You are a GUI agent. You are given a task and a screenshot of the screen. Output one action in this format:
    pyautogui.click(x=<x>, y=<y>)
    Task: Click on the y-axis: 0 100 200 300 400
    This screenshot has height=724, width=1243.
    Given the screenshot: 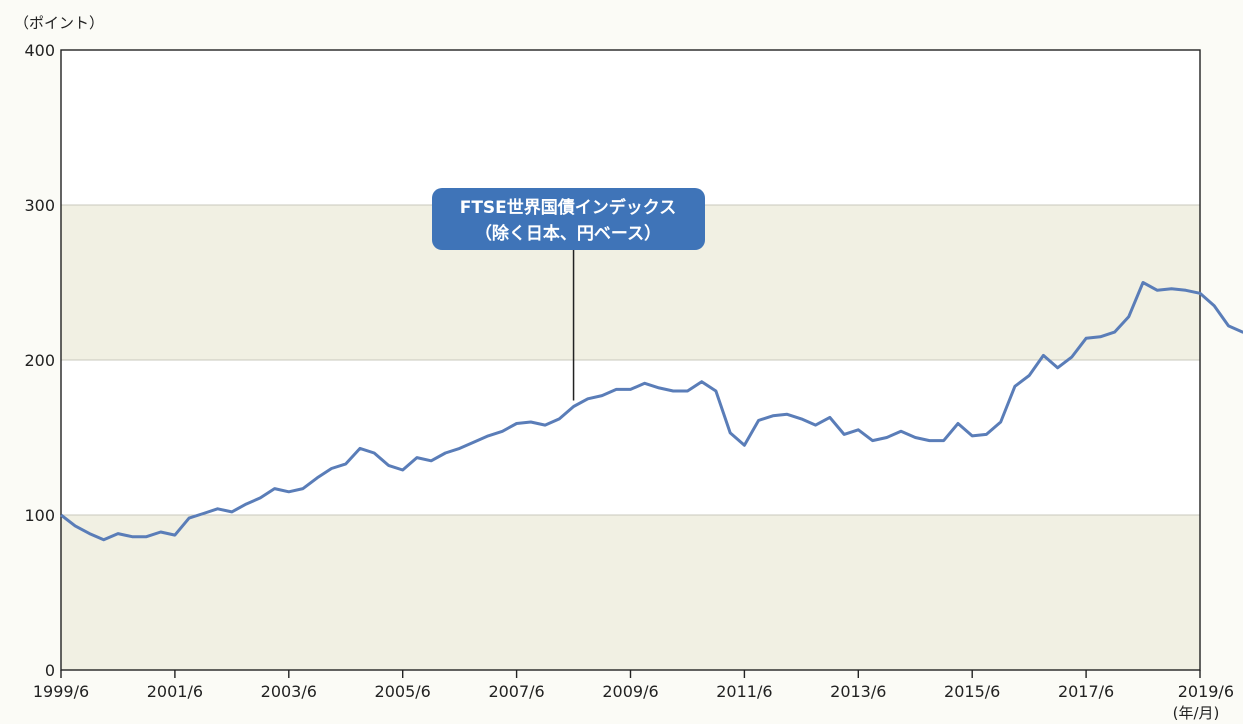 What is the action you would take?
    pyautogui.click(x=39, y=360)
    